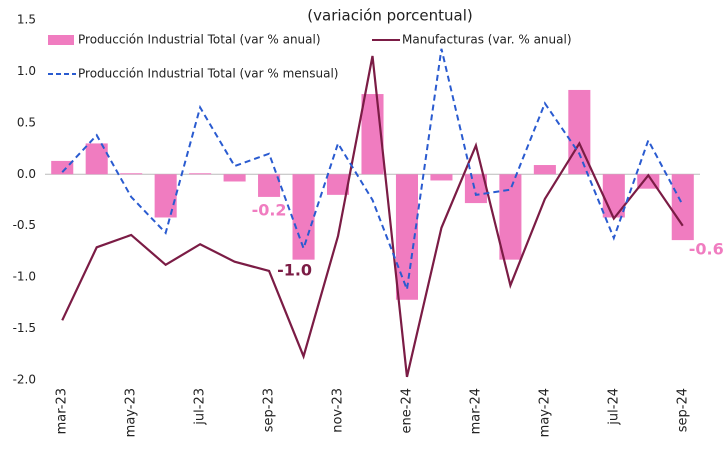 The width and height of the screenshot is (724, 452). Describe the element at coordinates (24, 277) in the screenshot. I see `y-tick-label: -1.0` at that location.